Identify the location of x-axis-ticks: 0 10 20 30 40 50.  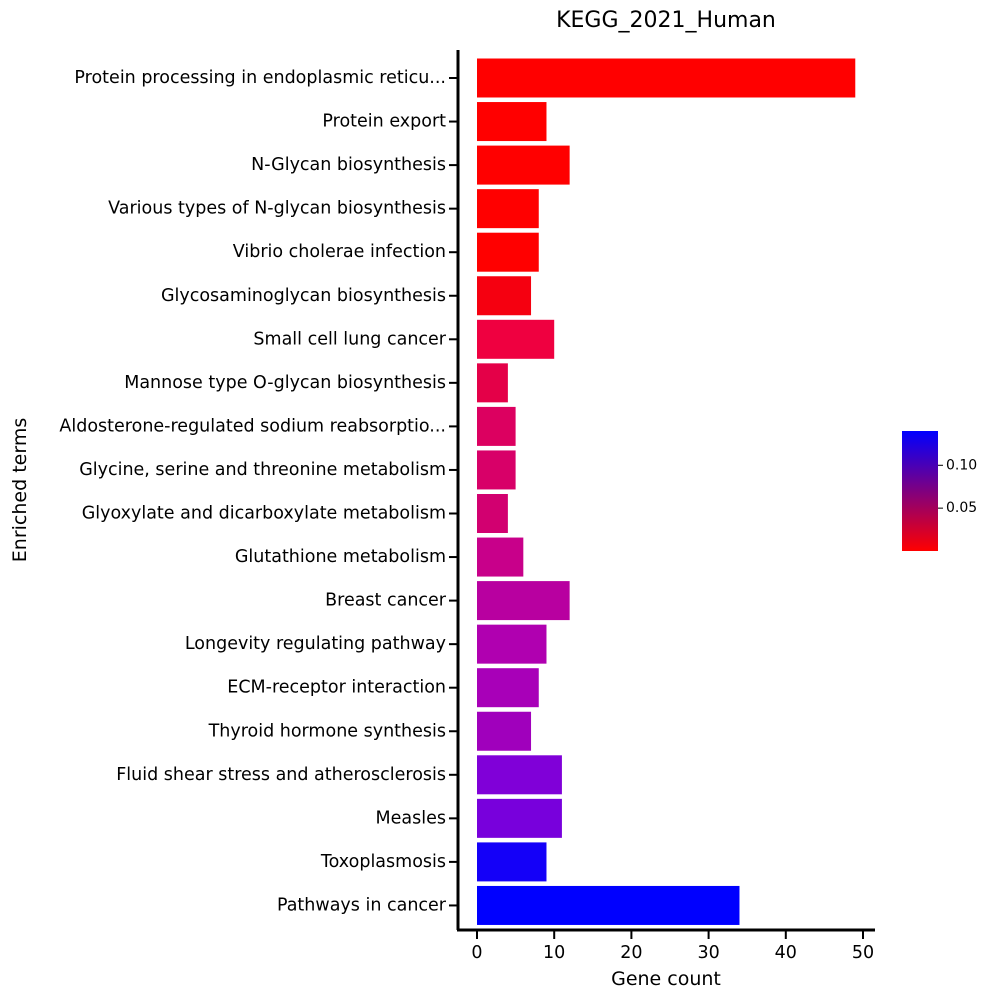
(672, 946).